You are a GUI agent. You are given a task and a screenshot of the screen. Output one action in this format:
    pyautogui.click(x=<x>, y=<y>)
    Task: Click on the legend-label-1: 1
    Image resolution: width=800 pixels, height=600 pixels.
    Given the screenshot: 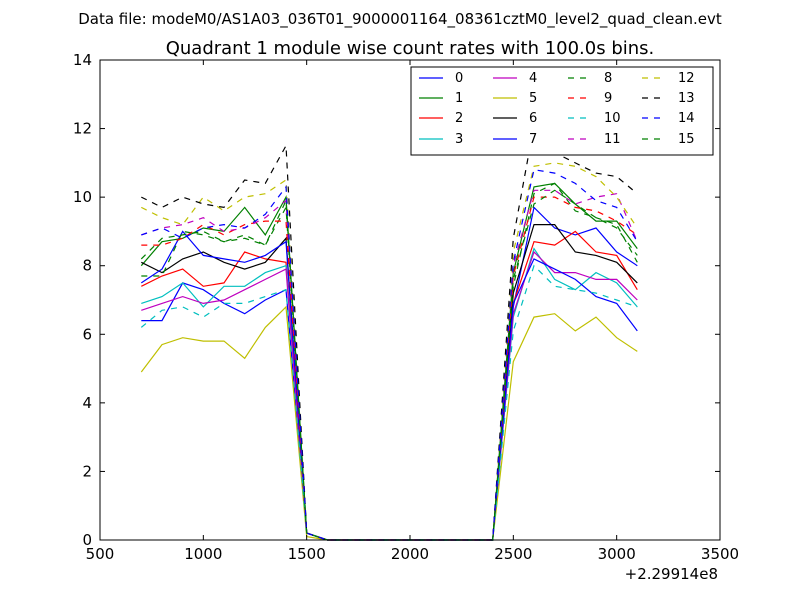 What is the action you would take?
    pyautogui.click(x=459, y=98)
    